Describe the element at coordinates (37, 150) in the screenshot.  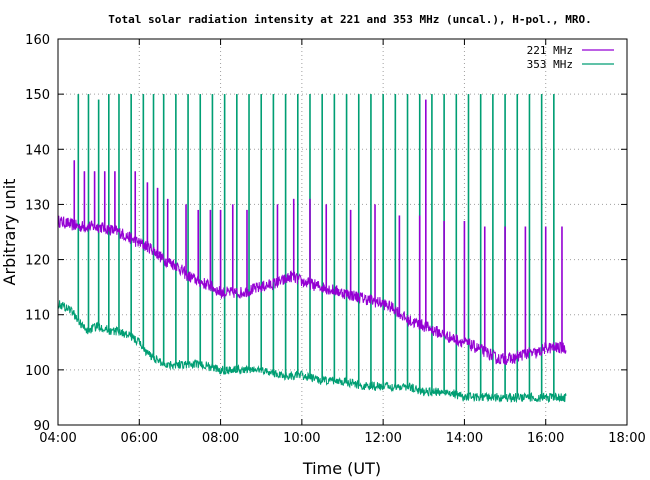
I see `y-tick-label: 140` at that location.